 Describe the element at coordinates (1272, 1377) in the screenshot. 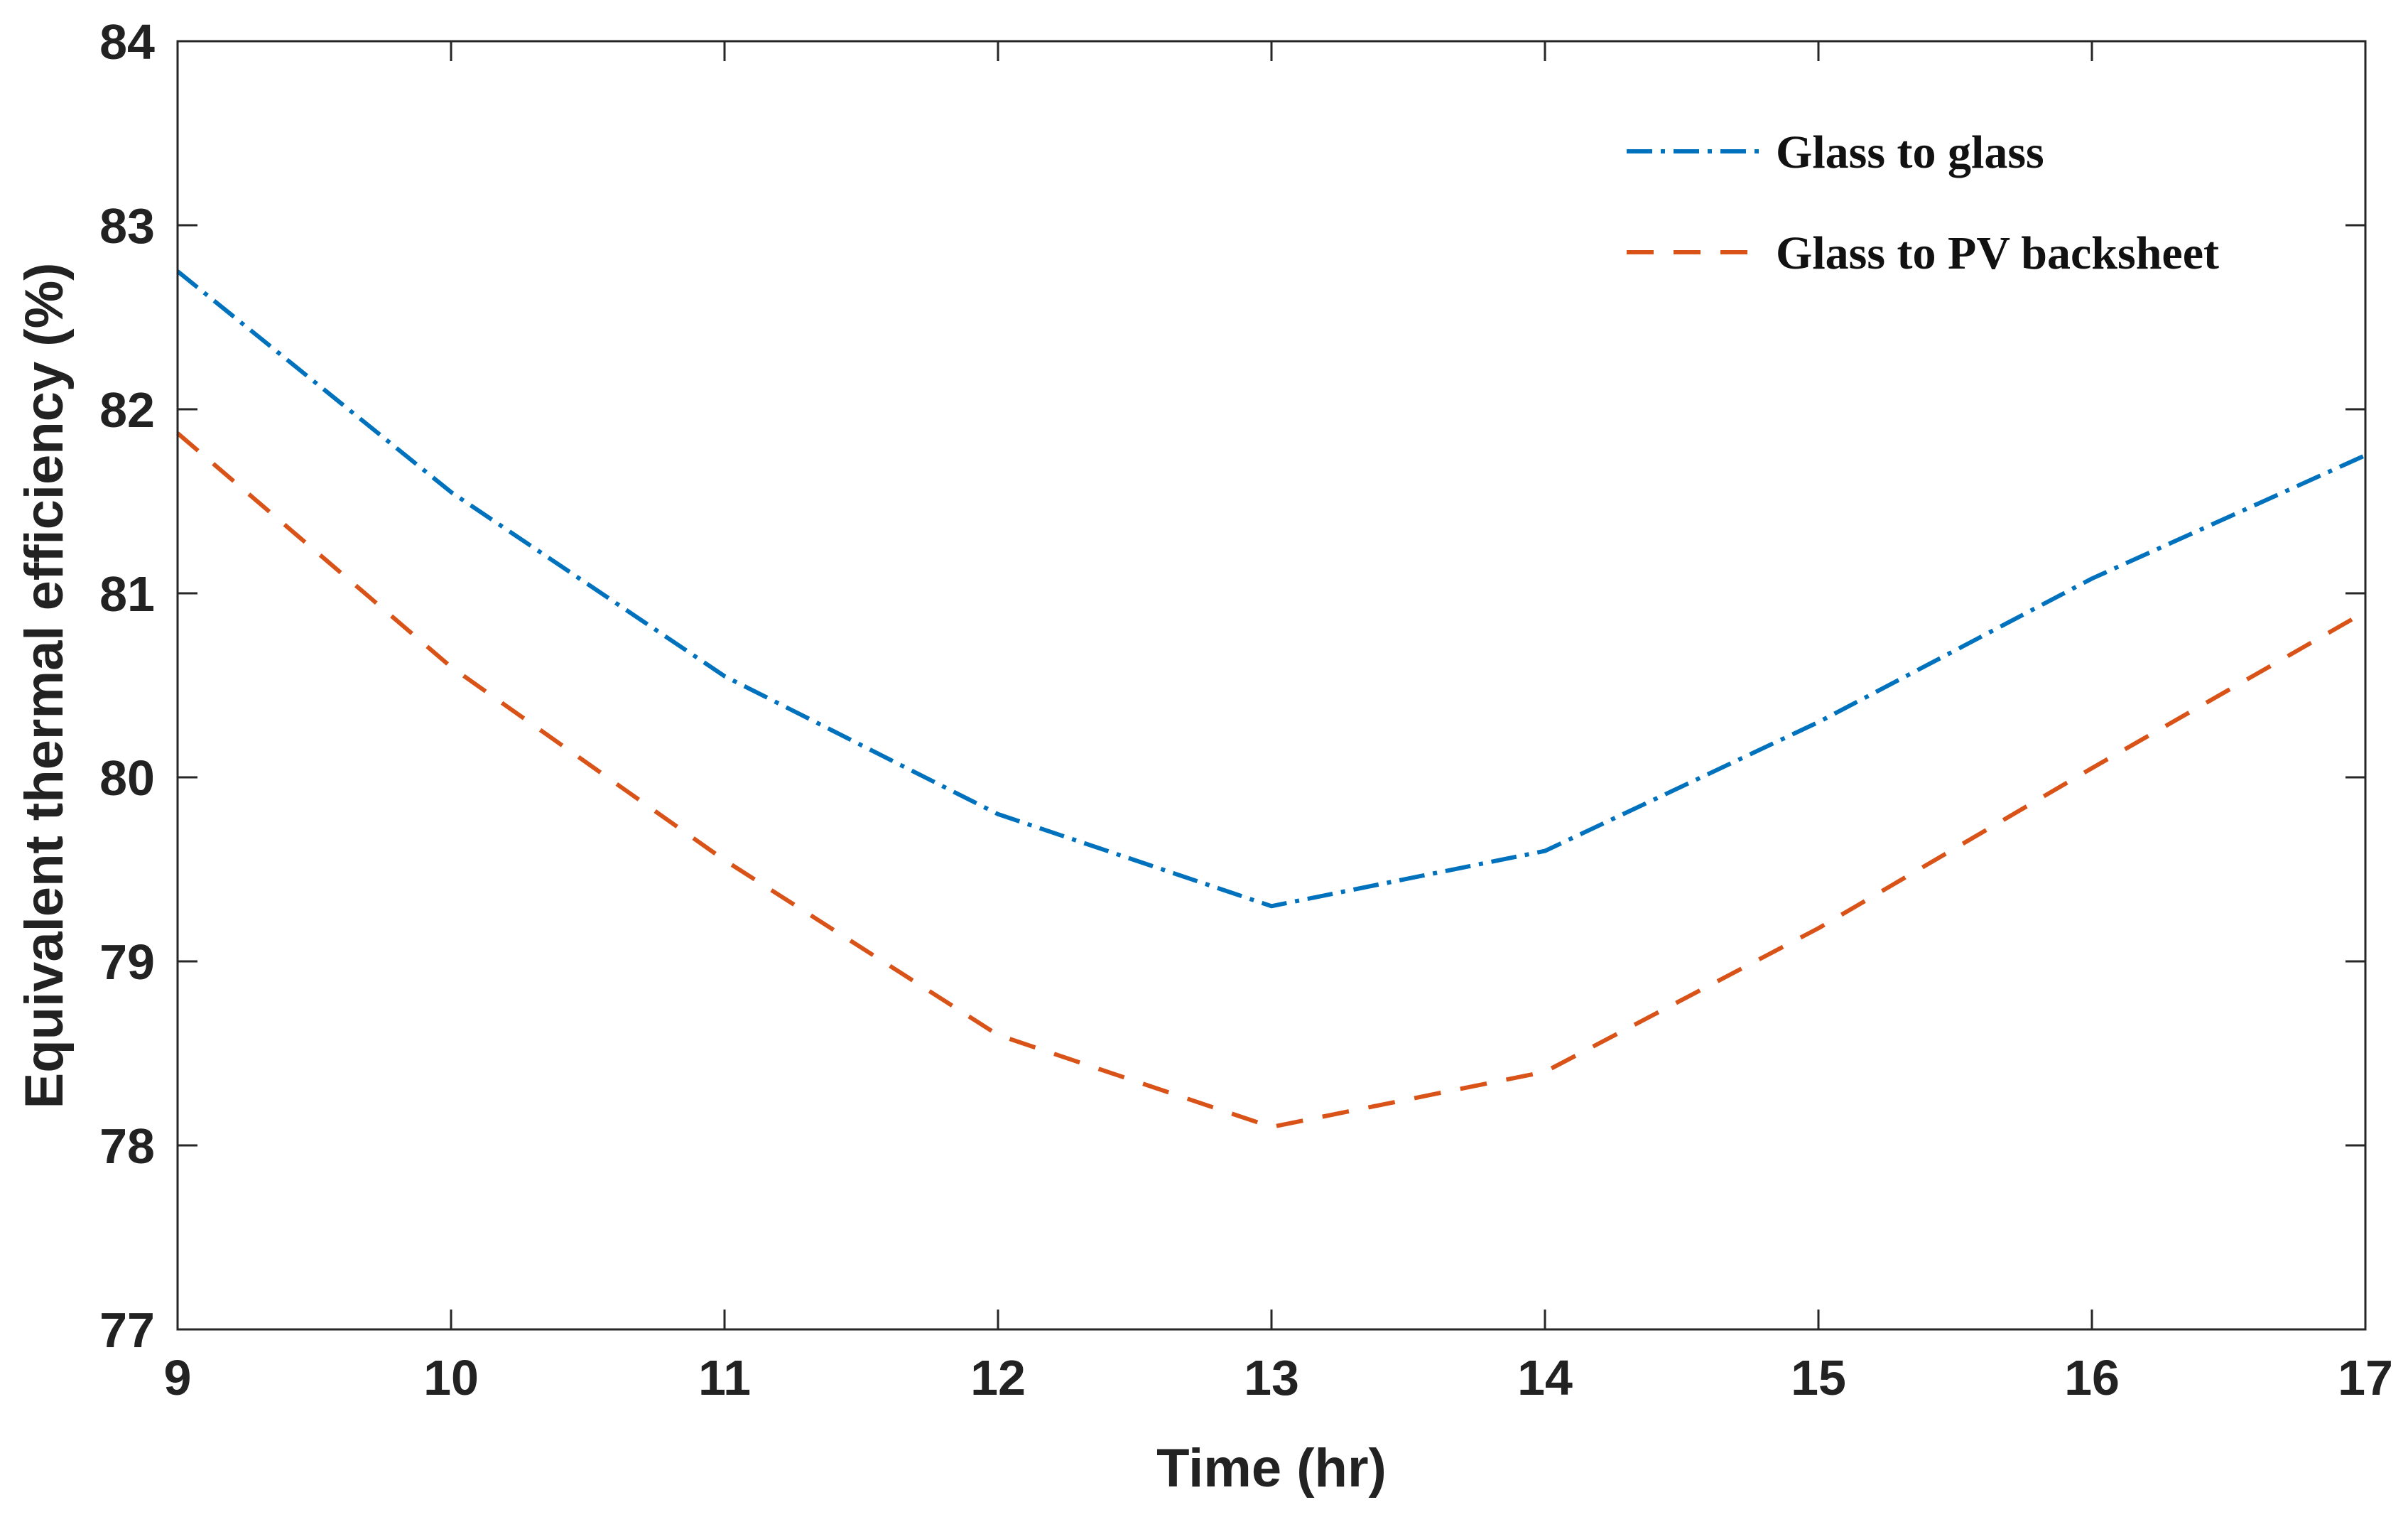

I see `x-tick-label: 13` at that location.